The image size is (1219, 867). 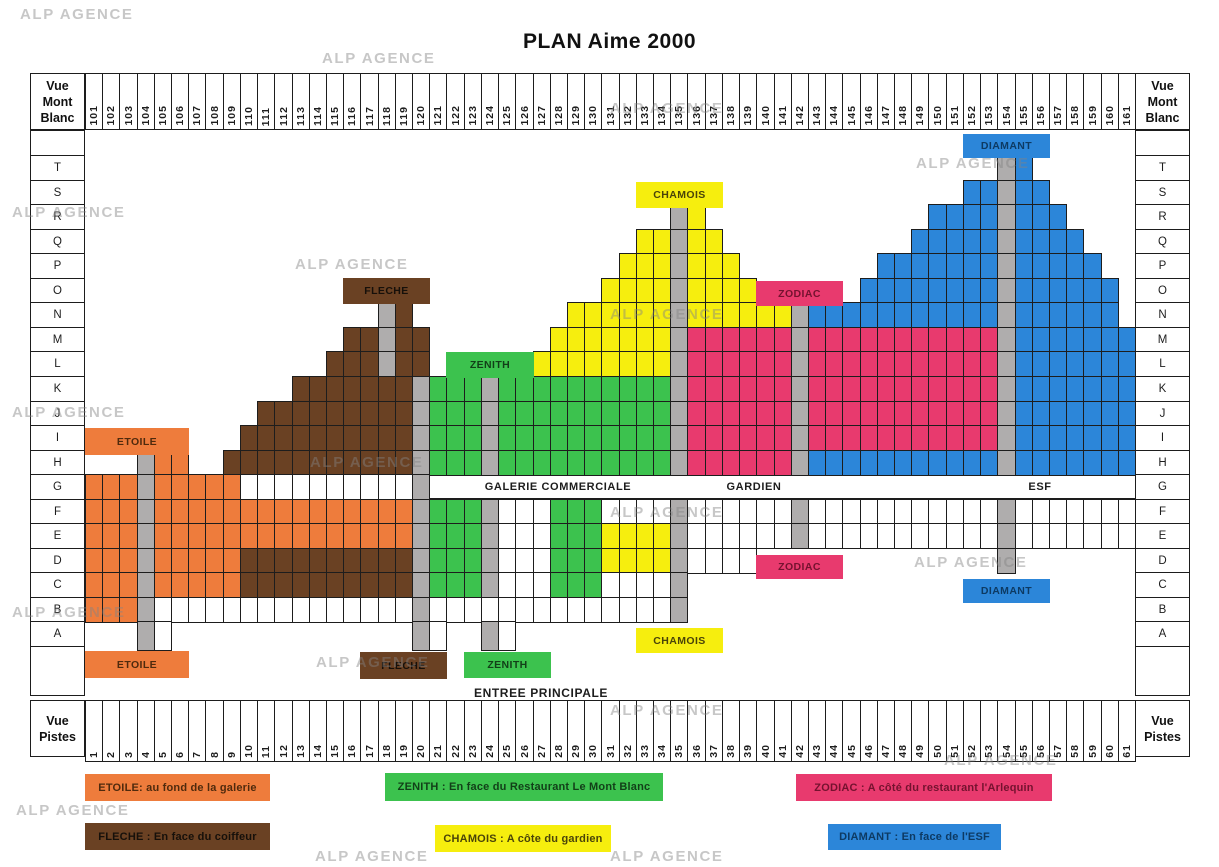 I want to click on unit-cell-J12, so click(x=283, y=414).